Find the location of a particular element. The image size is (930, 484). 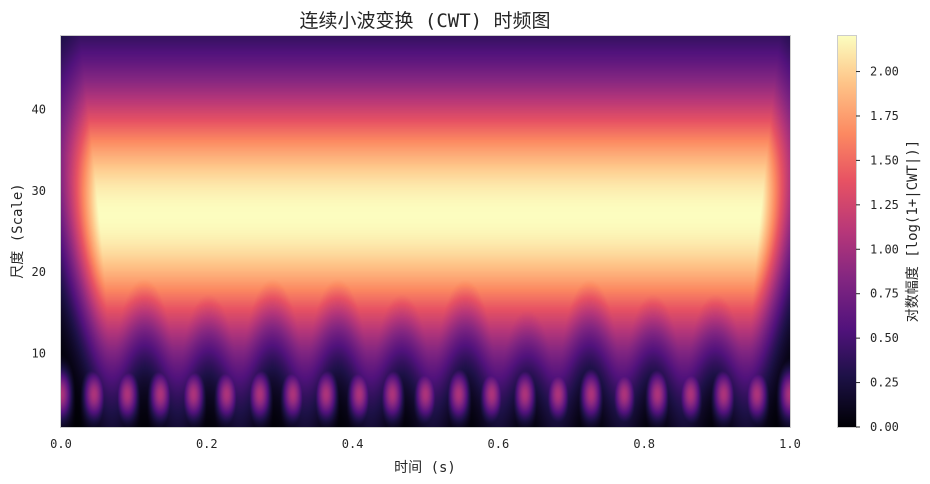

y-tick-label: 10 is located at coordinates (39, 354).